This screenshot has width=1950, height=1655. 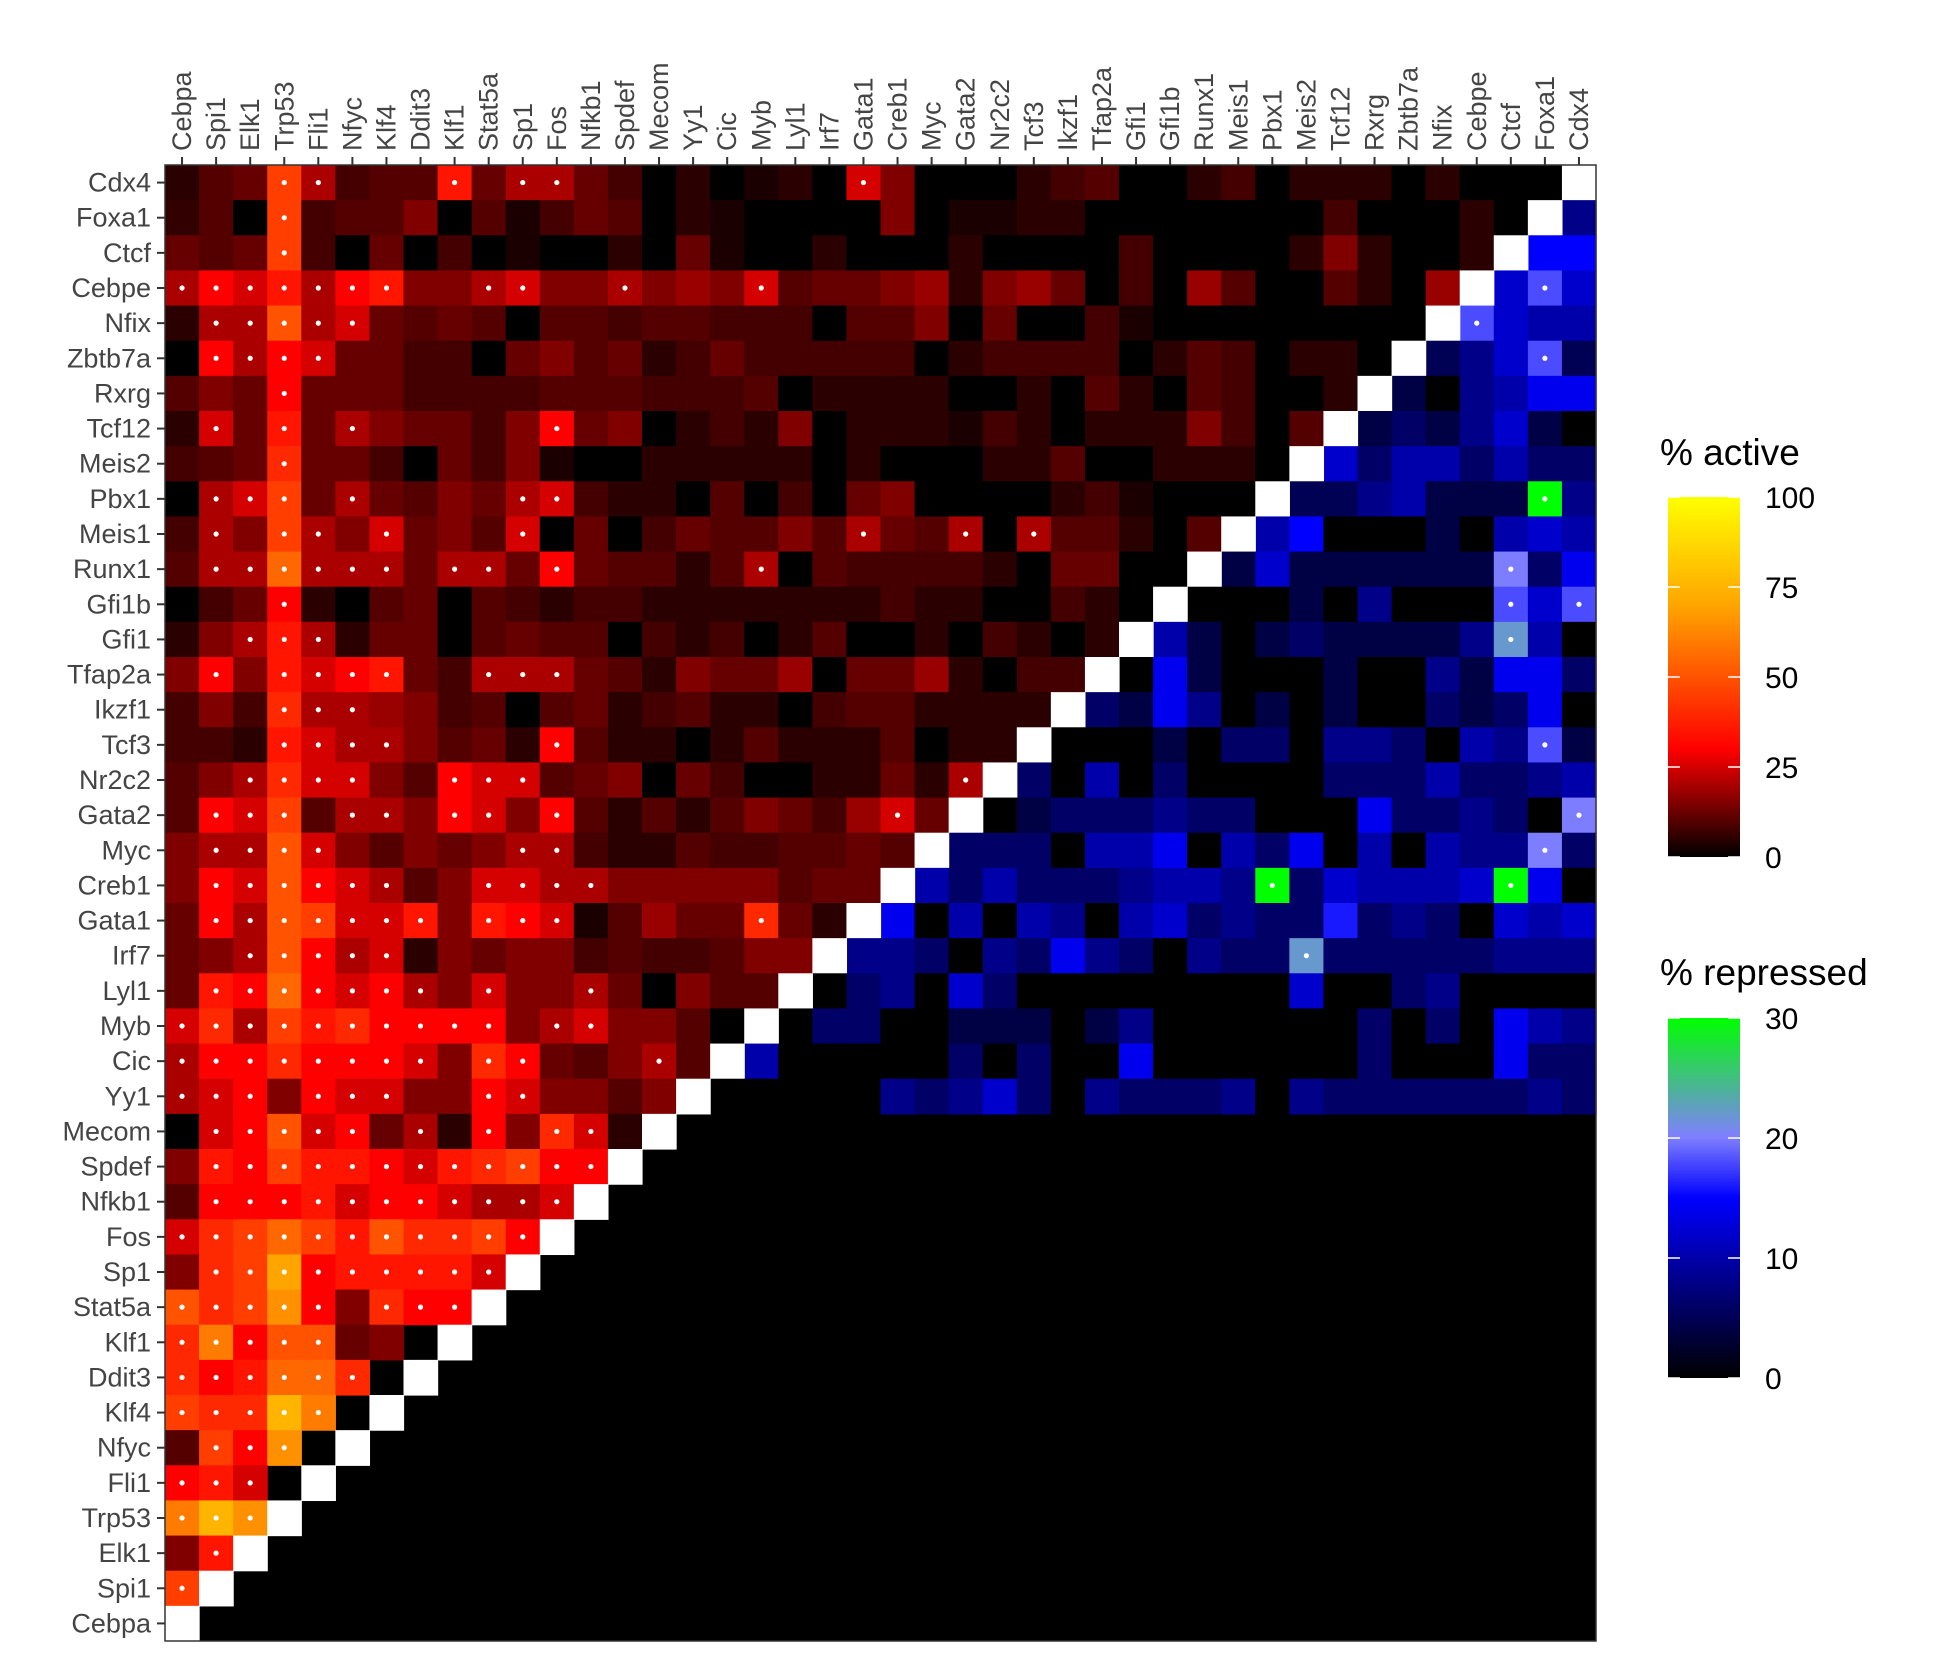 What do you see at coordinates (1170, 118) in the screenshot?
I see `x-tick-label: Gfi1b` at bounding box center [1170, 118].